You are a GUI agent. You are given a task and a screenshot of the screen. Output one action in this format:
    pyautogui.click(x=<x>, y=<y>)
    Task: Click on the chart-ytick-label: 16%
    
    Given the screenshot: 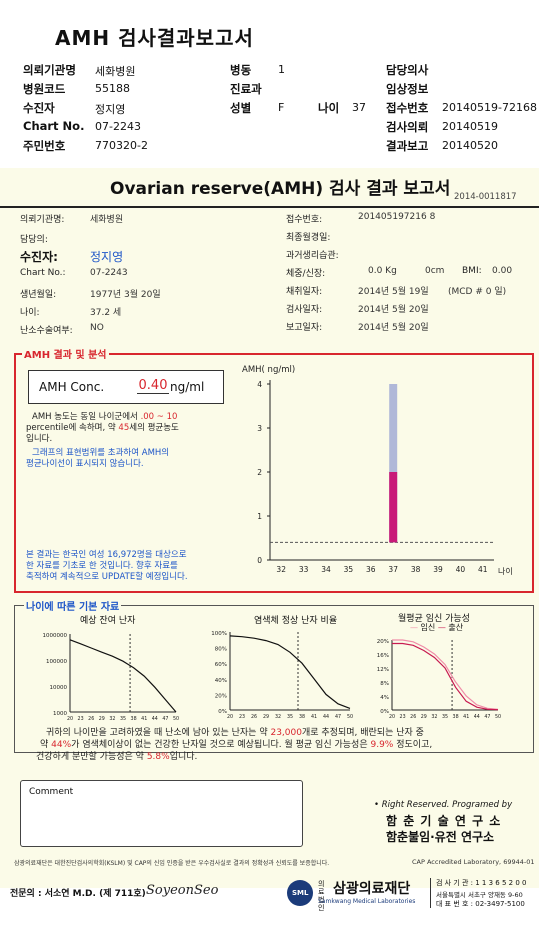 What is the action you would take?
    pyautogui.click(x=383, y=656)
    